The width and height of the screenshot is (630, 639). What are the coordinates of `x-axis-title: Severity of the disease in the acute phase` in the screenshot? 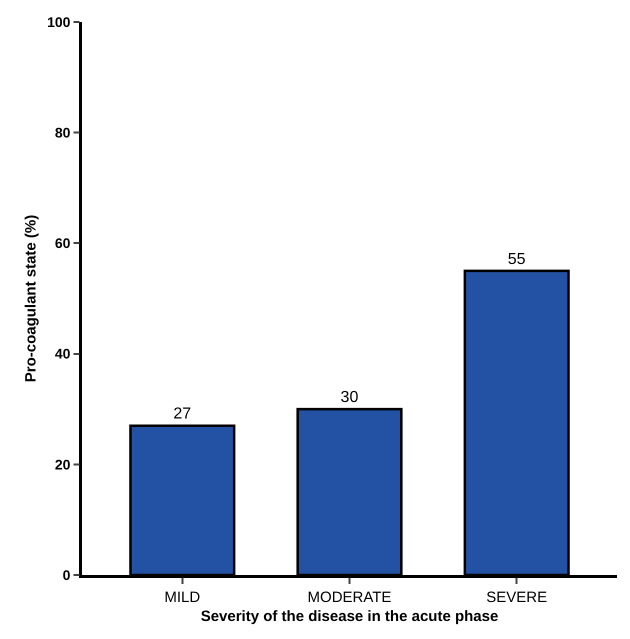 It's located at (349, 616).